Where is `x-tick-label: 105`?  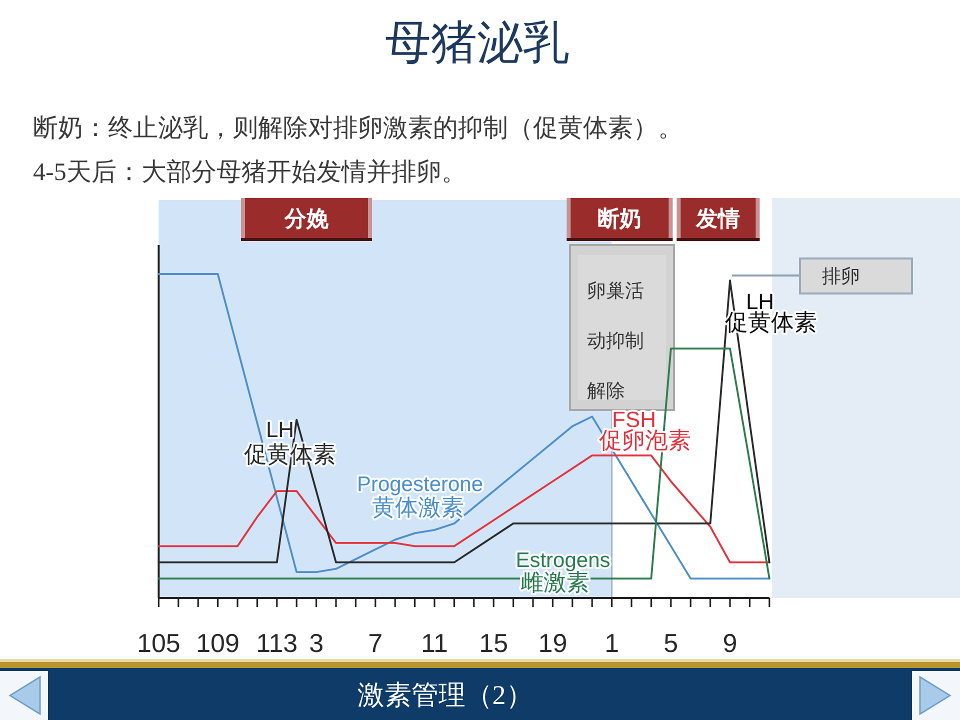 x-tick-label: 105 is located at coordinates (158, 643).